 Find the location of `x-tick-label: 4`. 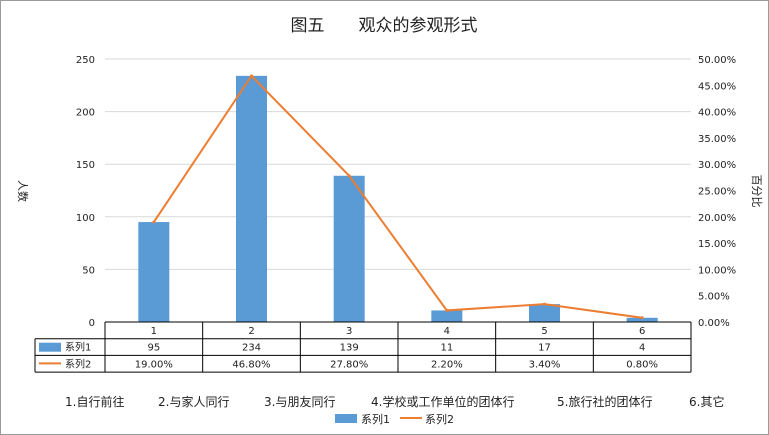

x-tick-label: 4 is located at coordinates (447, 331).